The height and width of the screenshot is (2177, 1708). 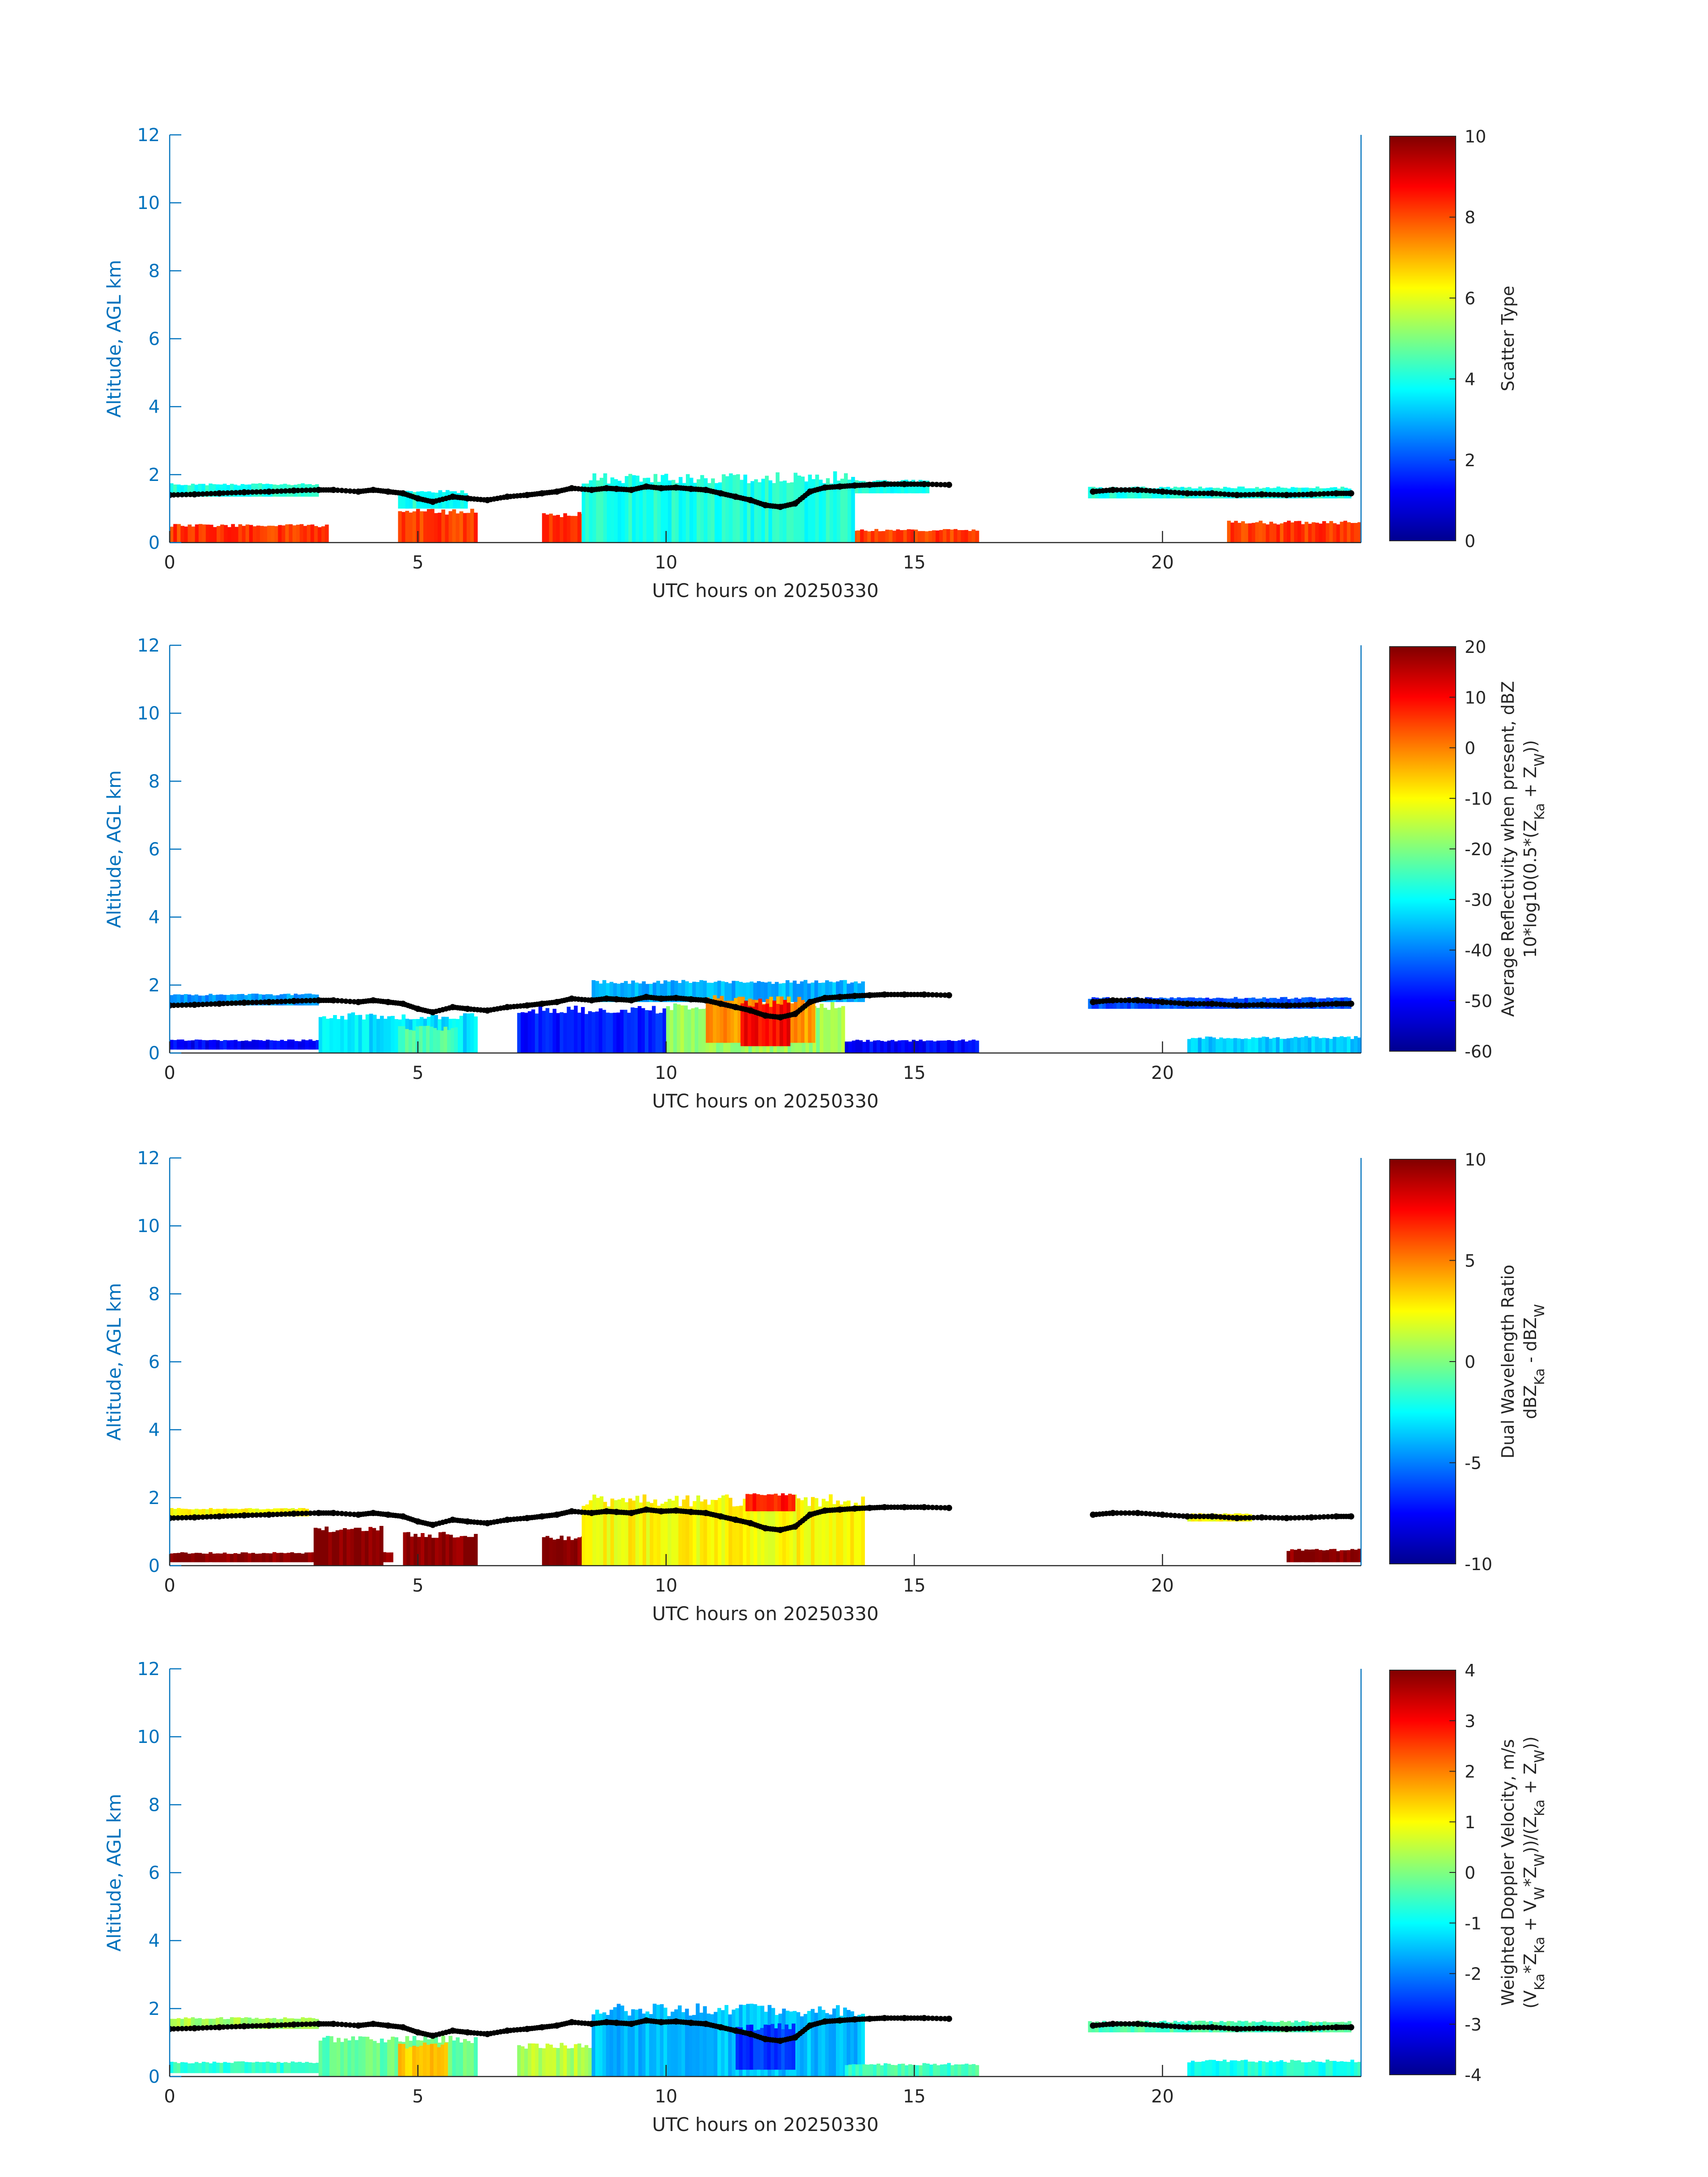 What do you see at coordinates (1470, 748) in the screenshot?
I see `colorbar-tick-label: 0` at bounding box center [1470, 748].